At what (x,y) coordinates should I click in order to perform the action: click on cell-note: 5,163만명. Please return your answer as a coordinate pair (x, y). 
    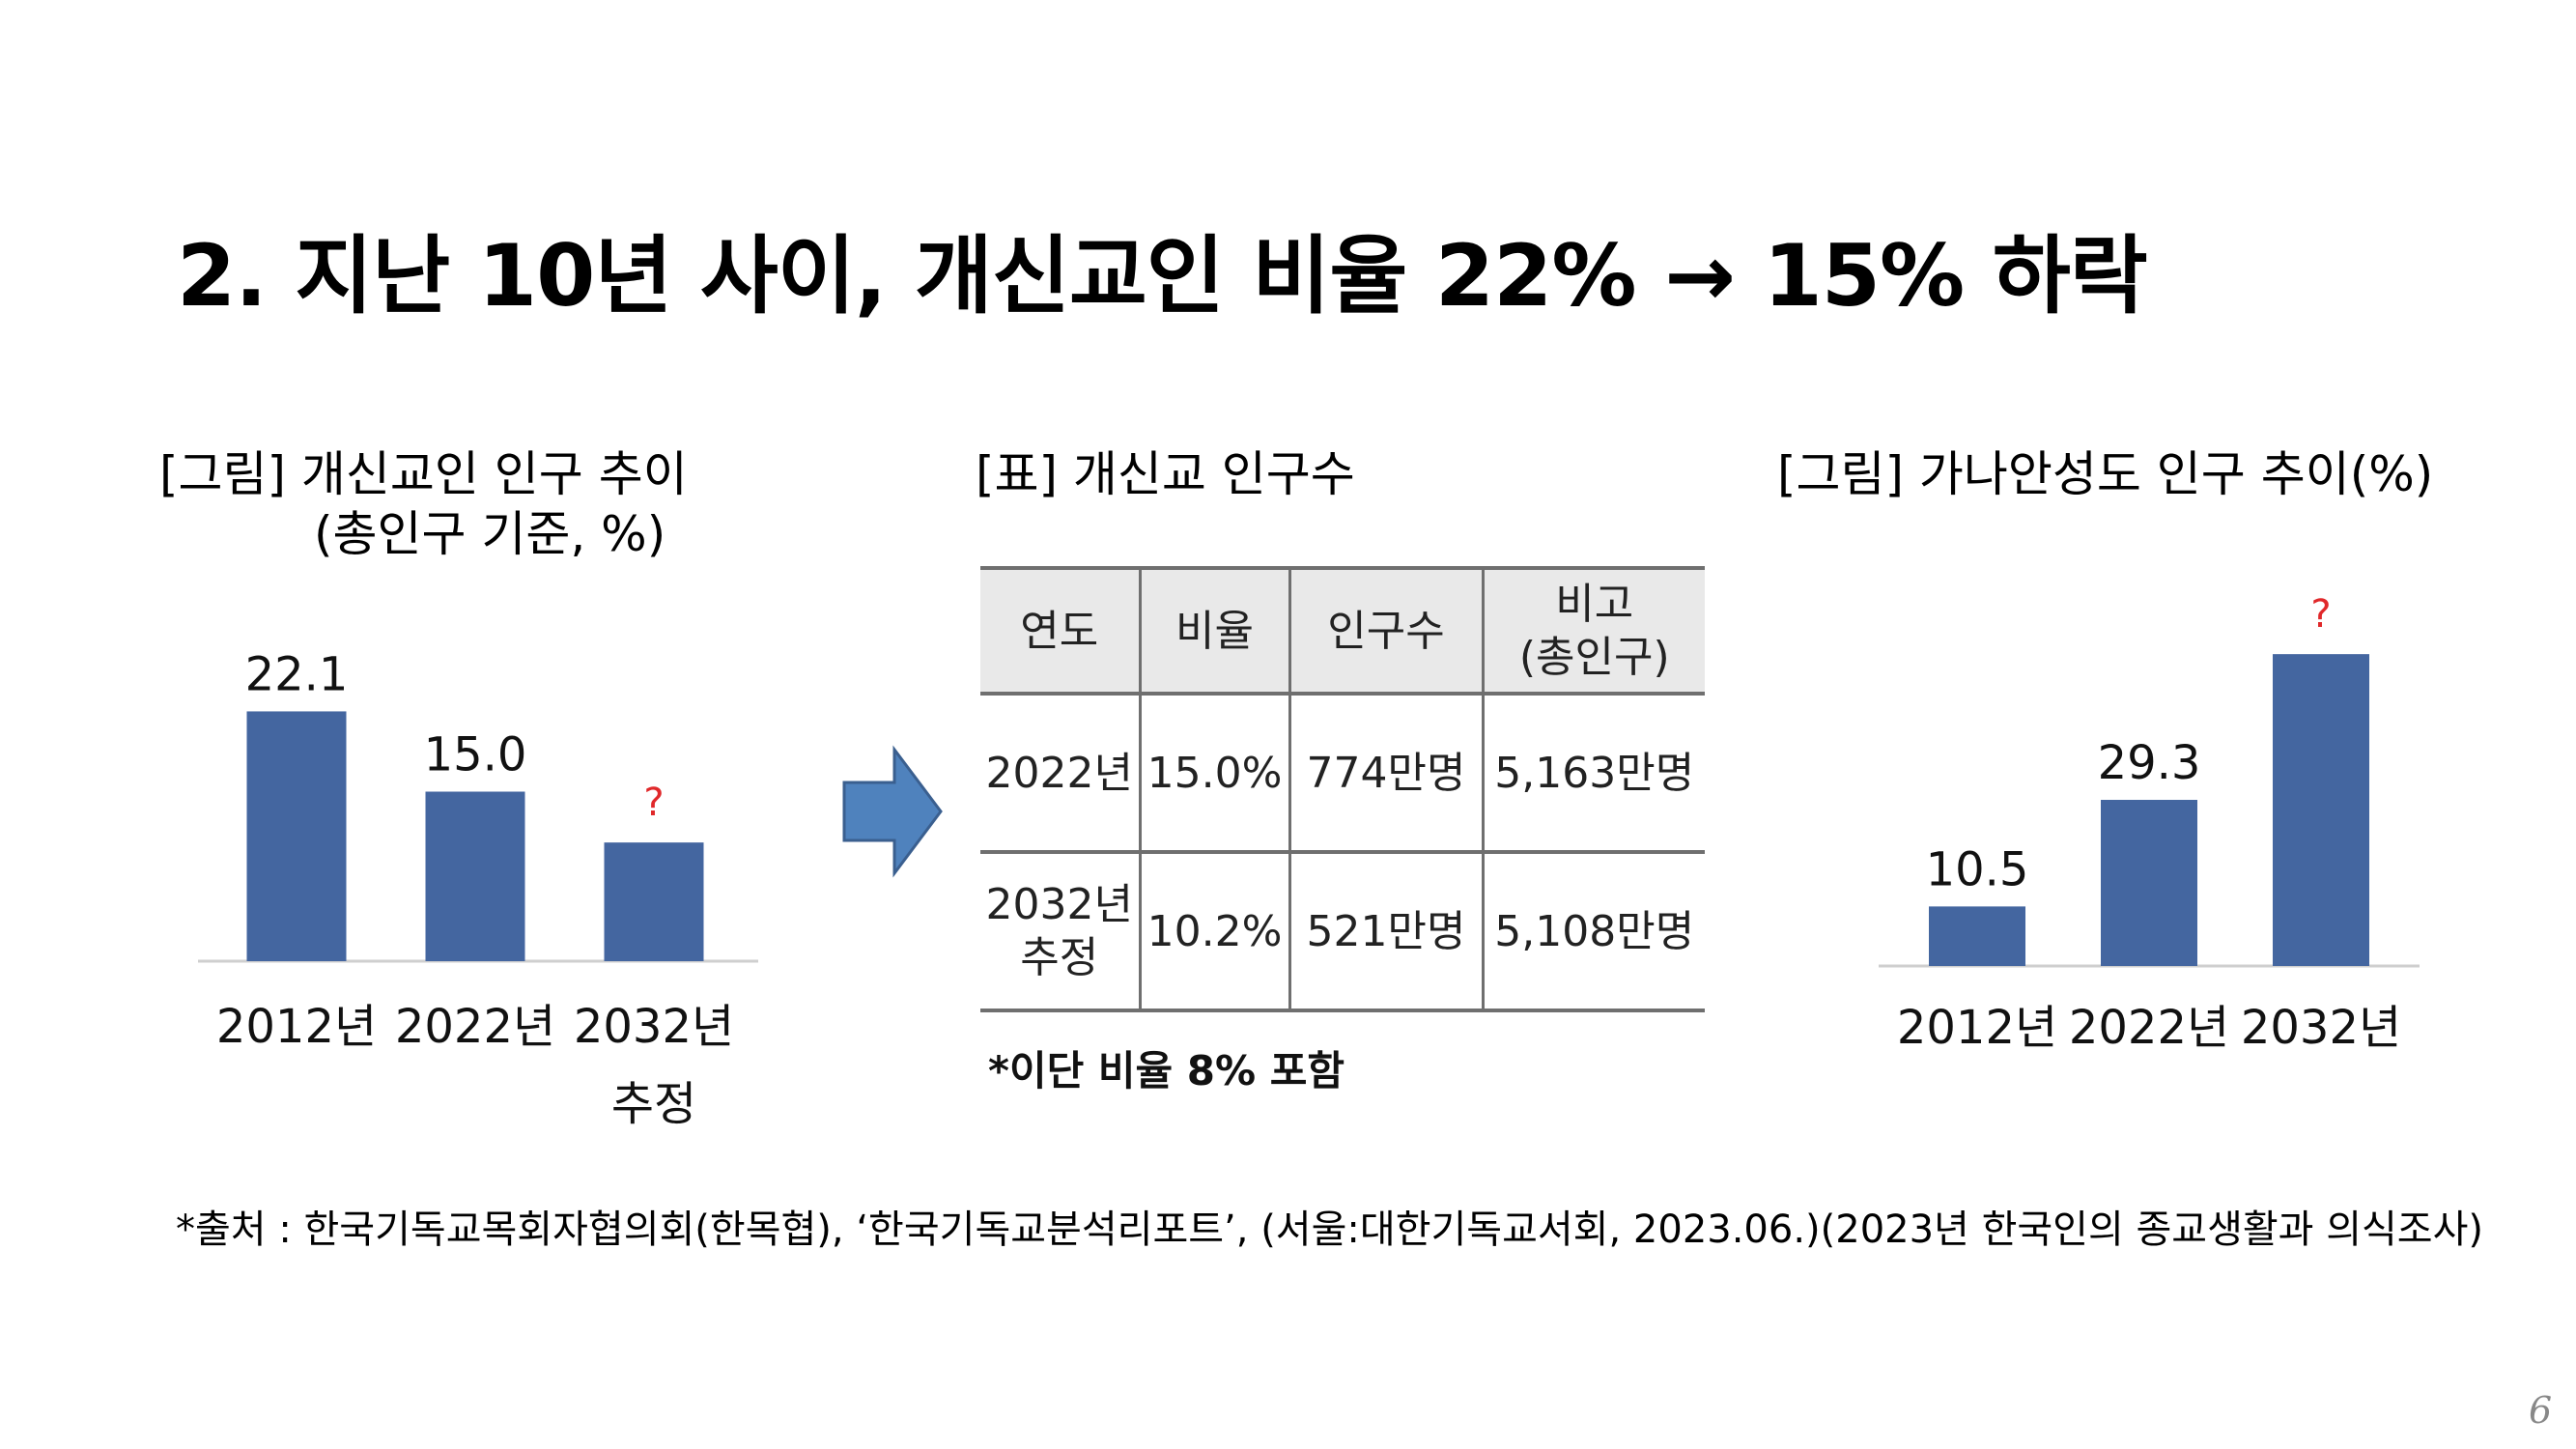
    Looking at the image, I should click on (1594, 774).